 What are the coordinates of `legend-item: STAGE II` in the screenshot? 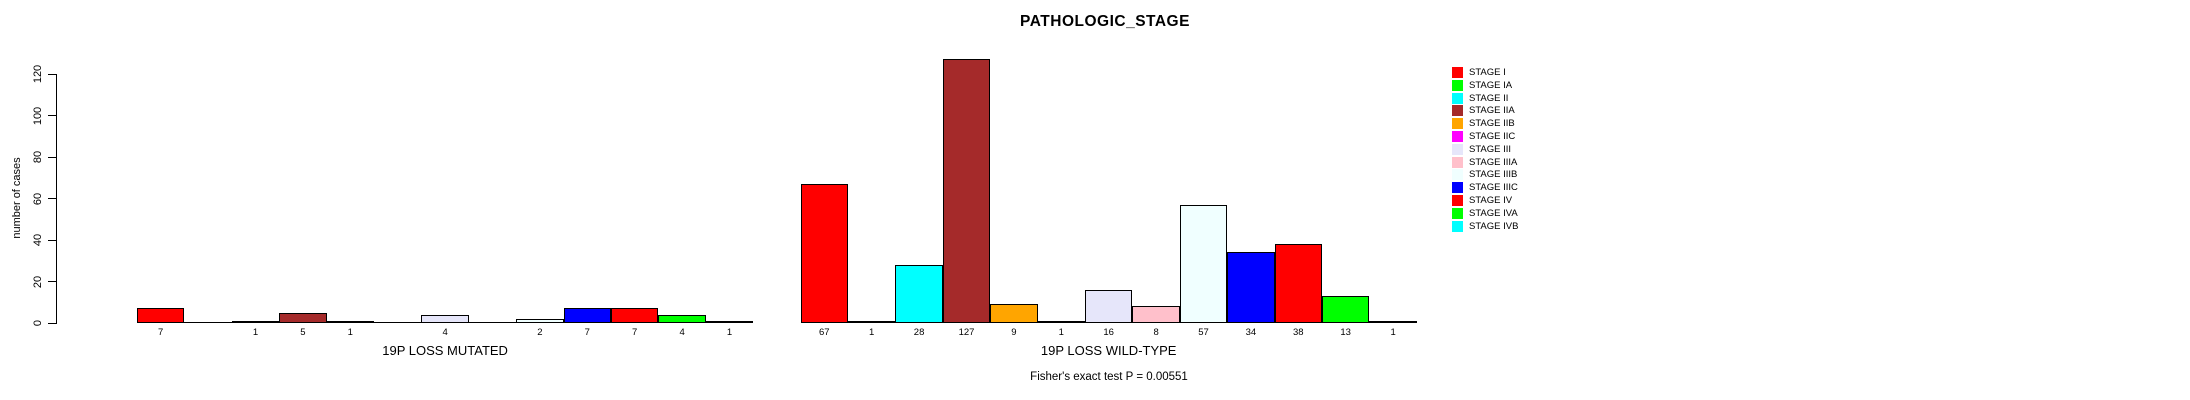 It's located at (1480, 98).